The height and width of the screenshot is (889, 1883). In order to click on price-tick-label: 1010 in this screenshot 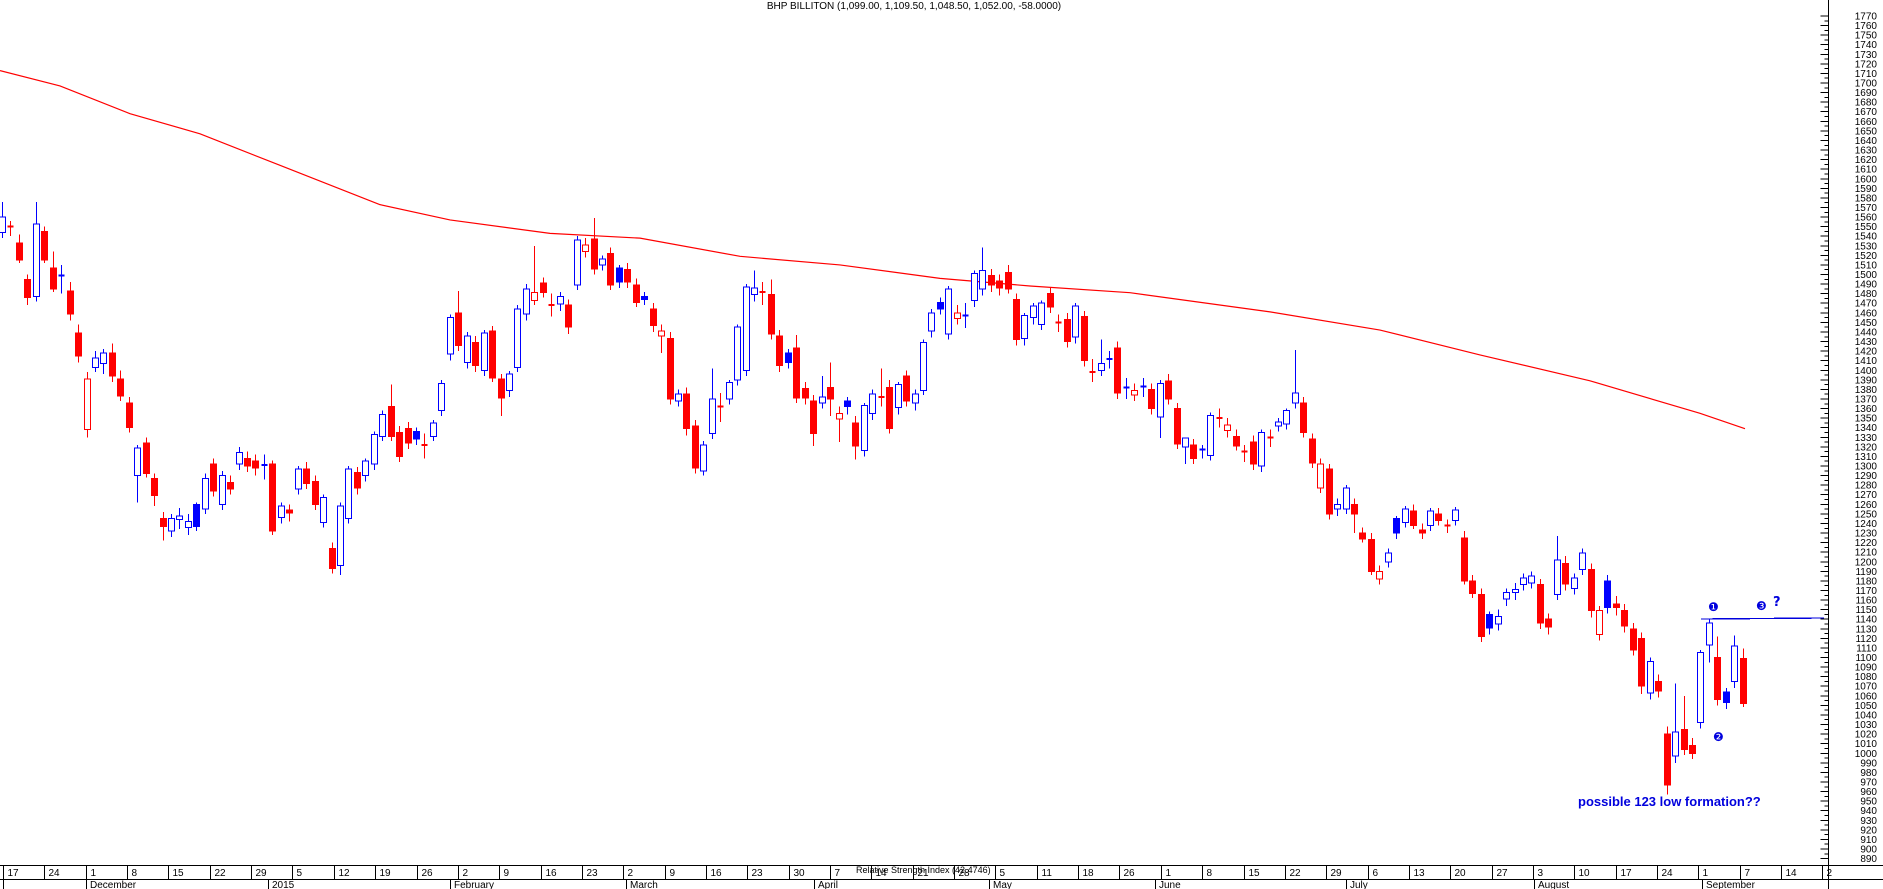, I will do `click(1866, 744)`.